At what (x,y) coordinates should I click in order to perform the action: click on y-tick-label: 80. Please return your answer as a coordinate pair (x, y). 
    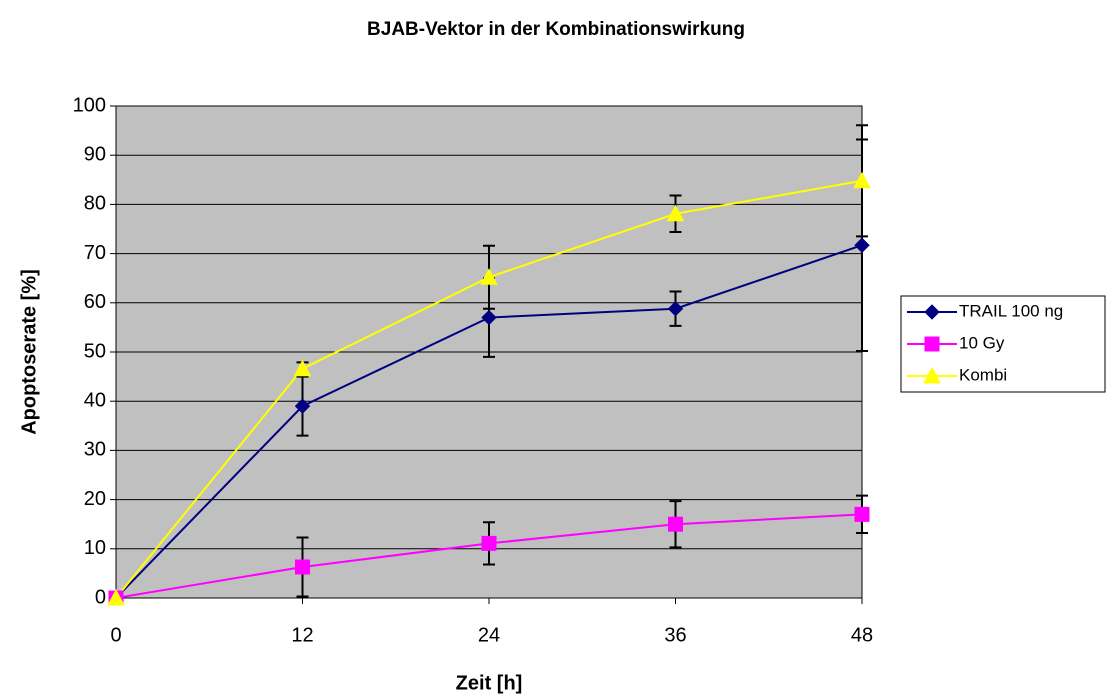
    Looking at the image, I should click on (95, 204).